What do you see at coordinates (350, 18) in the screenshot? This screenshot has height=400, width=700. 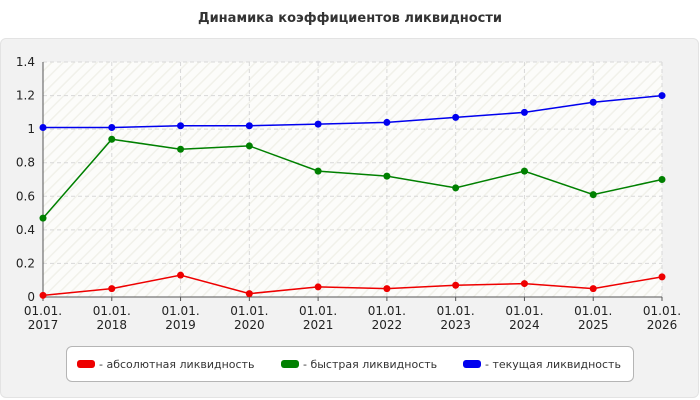 I see `chart-title: Динамика коэффициентов ликвидности` at bounding box center [350, 18].